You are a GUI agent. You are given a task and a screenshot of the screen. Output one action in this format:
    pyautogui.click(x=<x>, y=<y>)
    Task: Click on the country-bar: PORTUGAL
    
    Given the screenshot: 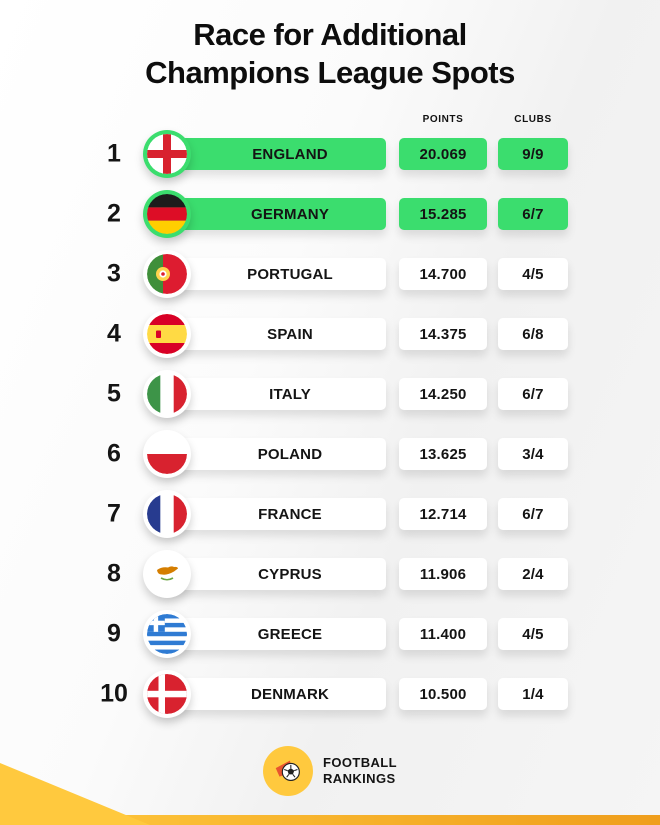 What is the action you would take?
    pyautogui.click(x=273, y=274)
    